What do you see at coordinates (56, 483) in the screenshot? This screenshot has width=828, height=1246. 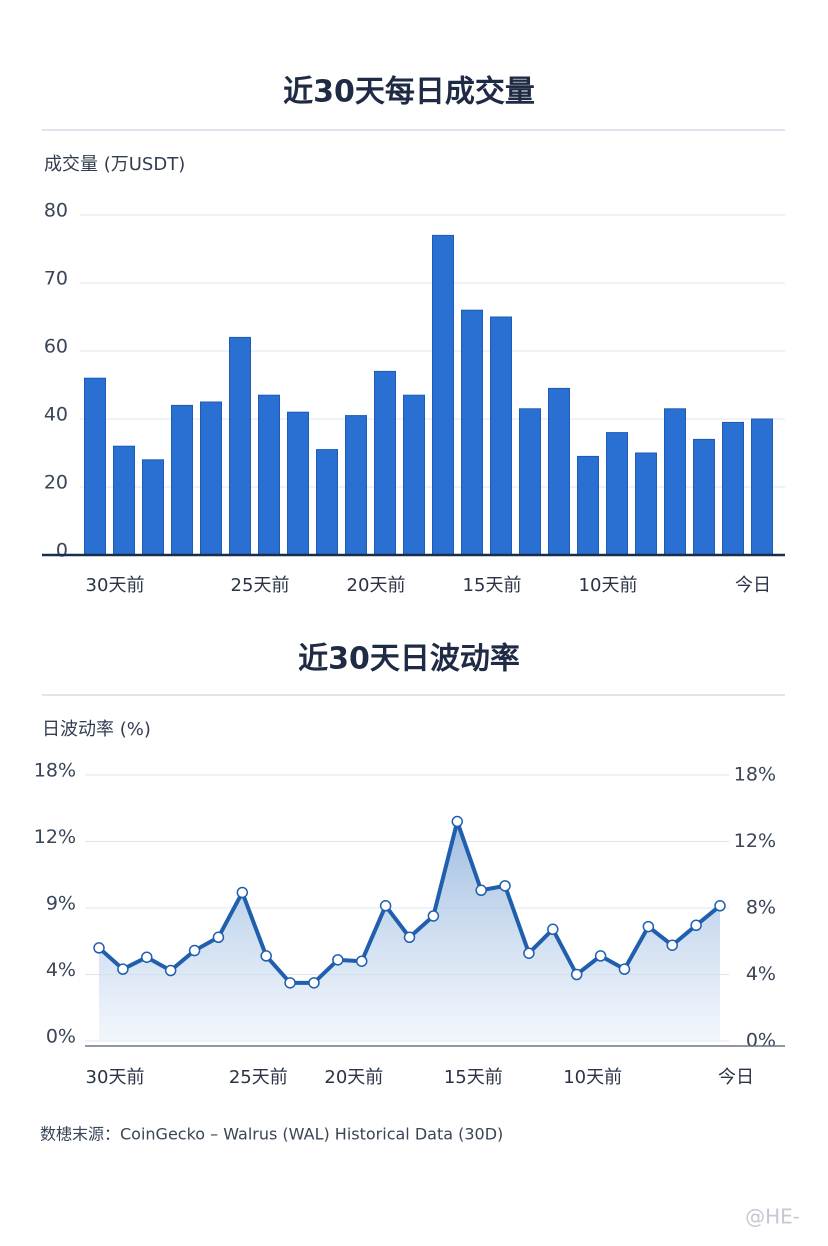 I see `y-tick-label: 20` at bounding box center [56, 483].